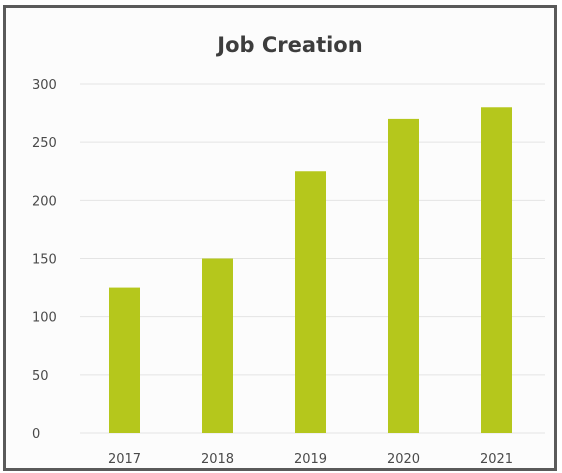  I want to click on bar-2021, so click(496, 270).